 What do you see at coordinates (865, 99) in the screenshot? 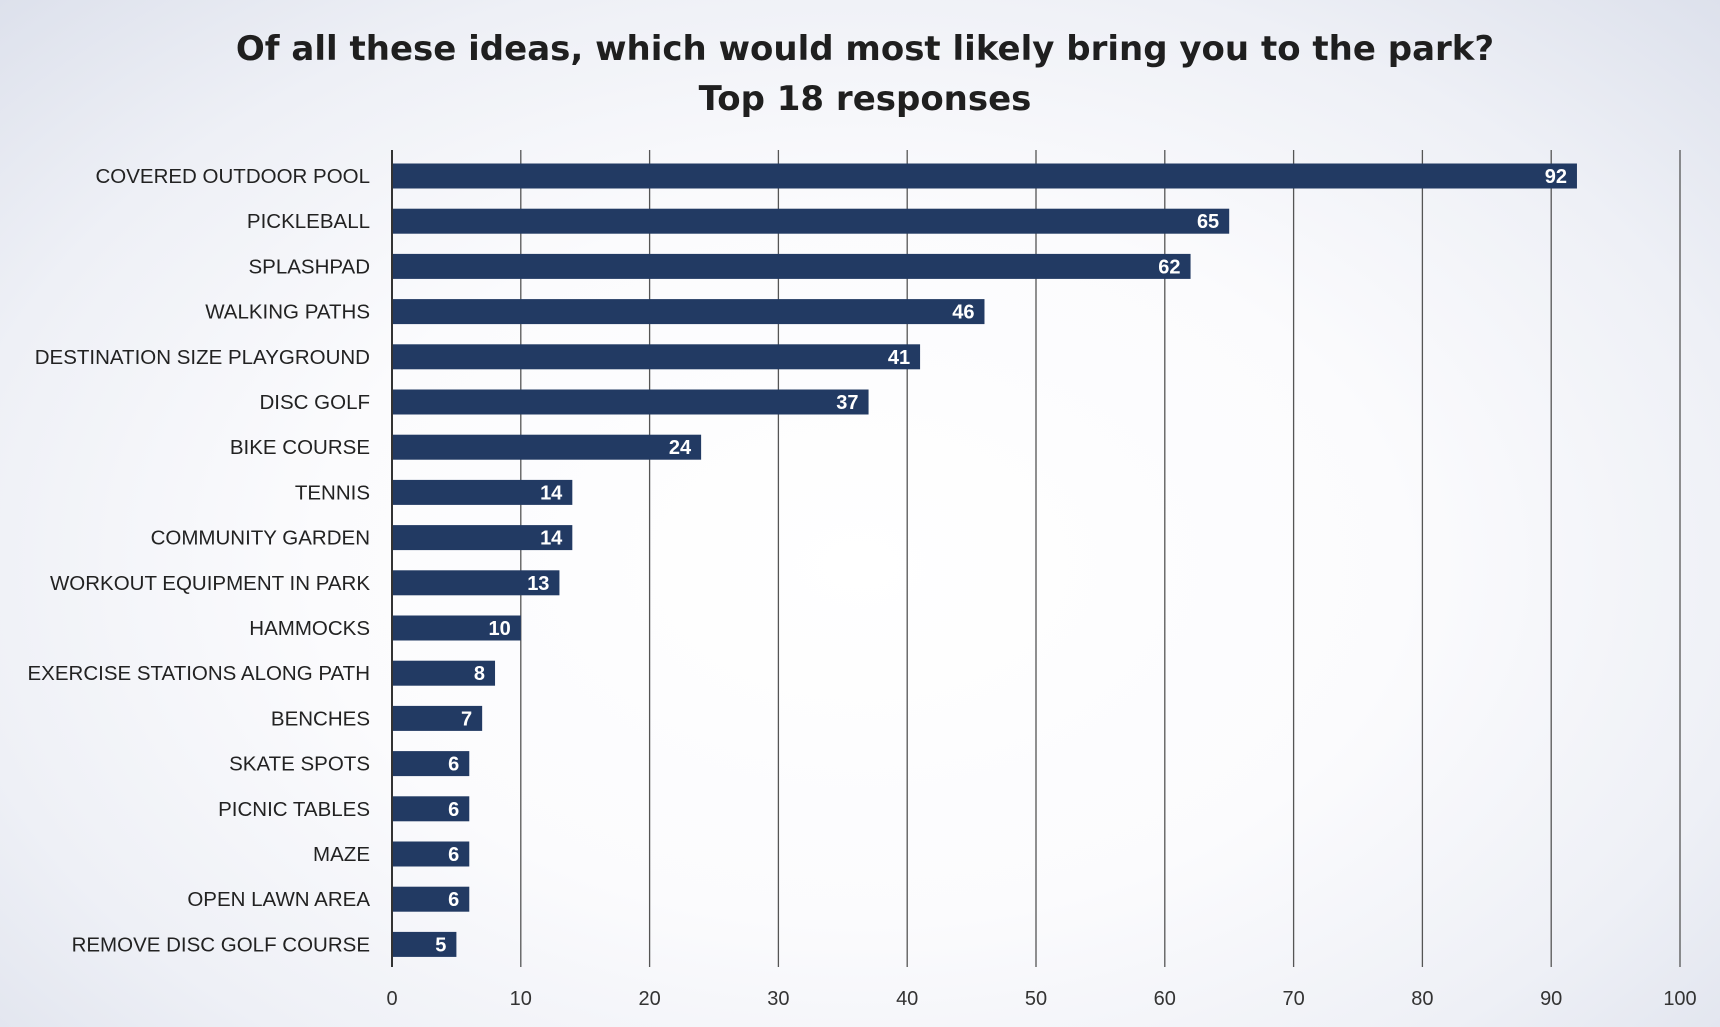
I see `chart-subtitle: Top 18 responses` at bounding box center [865, 99].